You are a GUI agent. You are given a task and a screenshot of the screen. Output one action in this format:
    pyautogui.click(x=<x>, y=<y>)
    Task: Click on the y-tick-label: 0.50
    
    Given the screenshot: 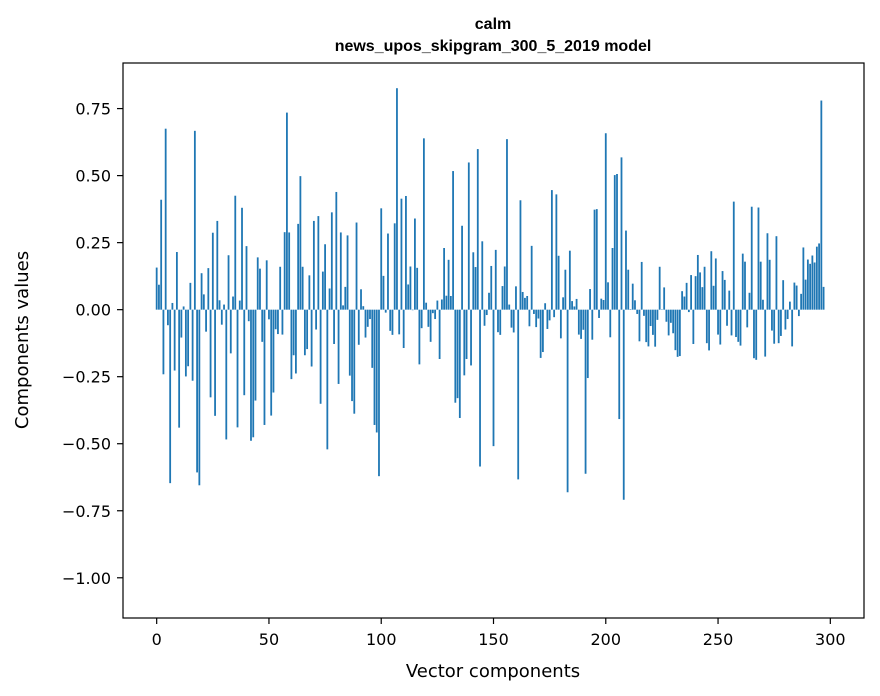 What is the action you would take?
    pyautogui.click(x=93, y=176)
    